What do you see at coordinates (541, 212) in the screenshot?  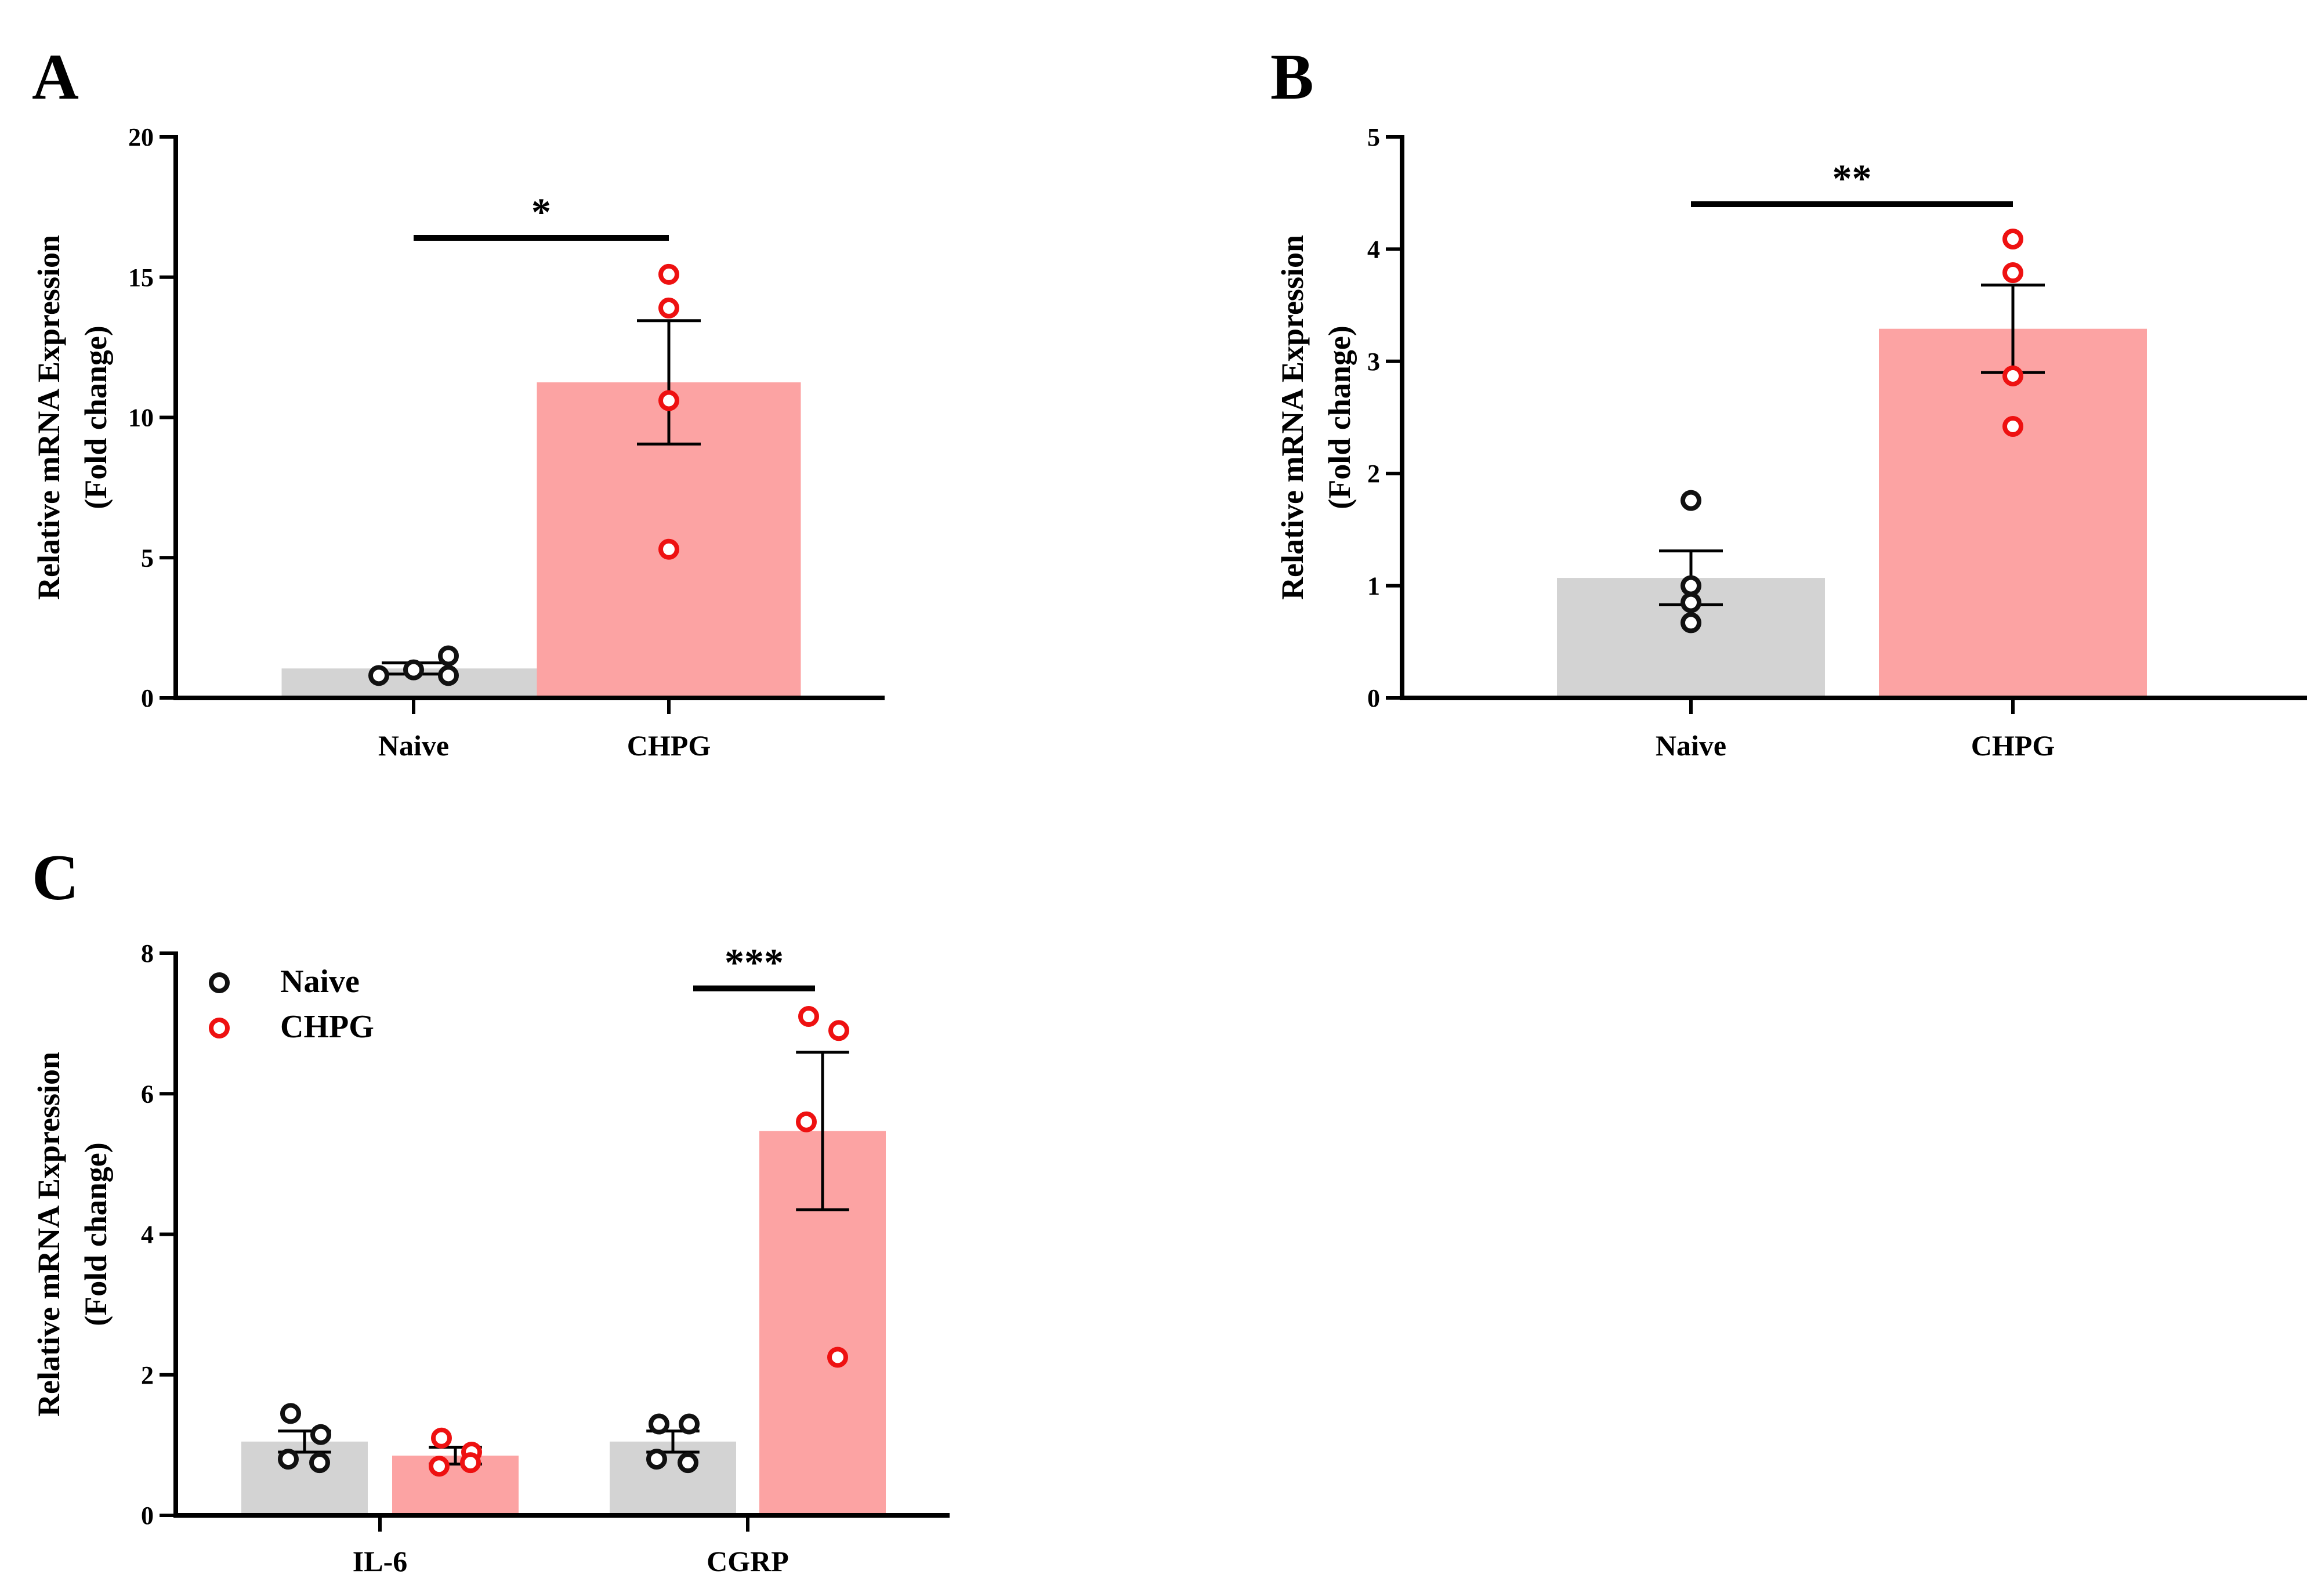 I see `significance-label: *` at bounding box center [541, 212].